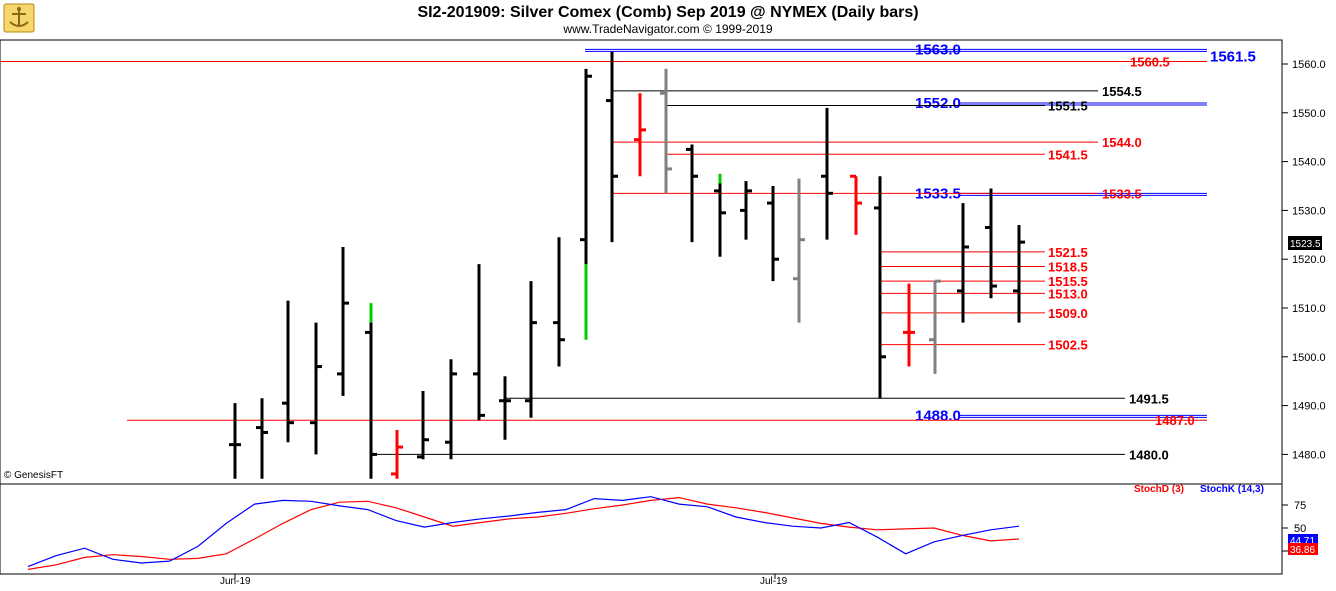 This screenshot has width=1336, height=591. What do you see at coordinates (1309, 65) in the screenshot?
I see `y-tick-label: 1560.0` at bounding box center [1309, 65].